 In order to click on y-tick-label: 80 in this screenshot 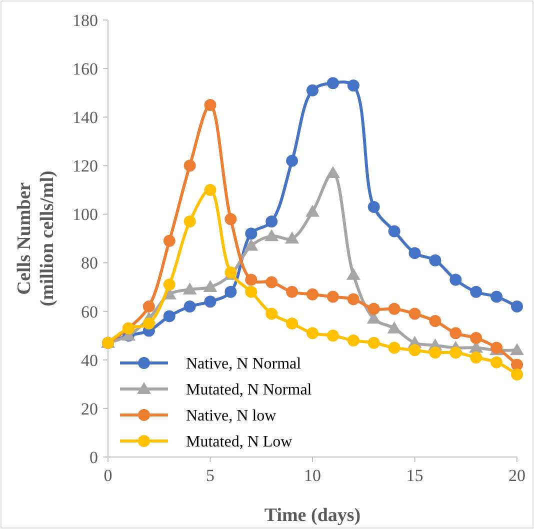, I will do `click(89, 263)`.